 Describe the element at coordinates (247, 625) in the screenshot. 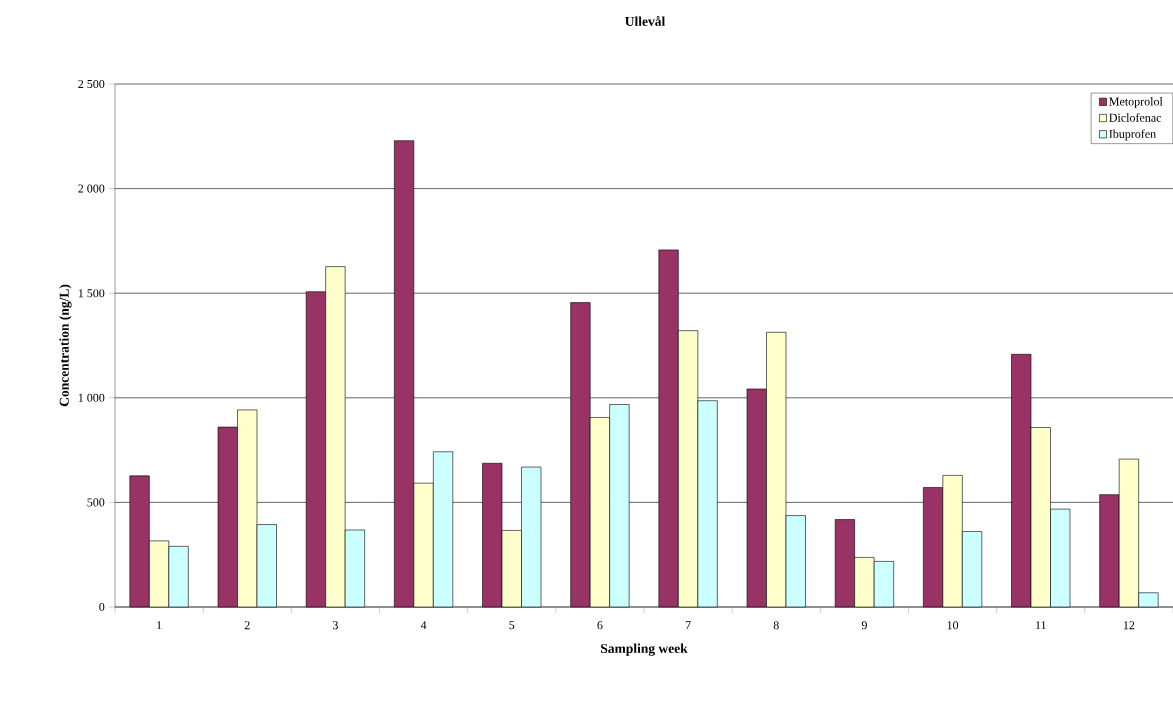

I see `x-tick-label: 2` at that location.